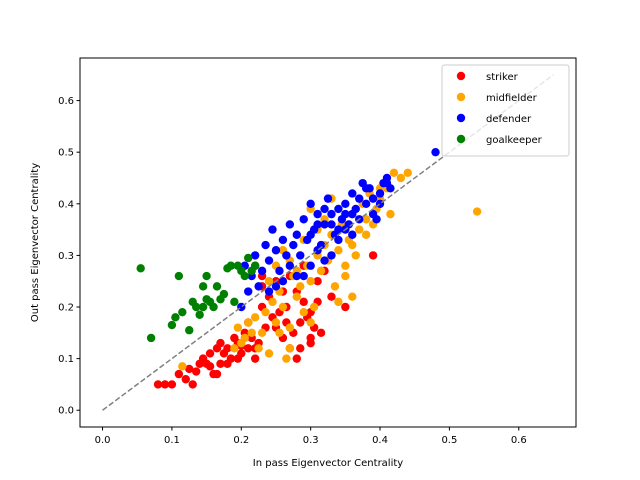 This screenshot has width=640, height=480. What do you see at coordinates (66, 204) in the screenshot?
I see `y-tick-label: 0.4` at bounding box center [66, 204].